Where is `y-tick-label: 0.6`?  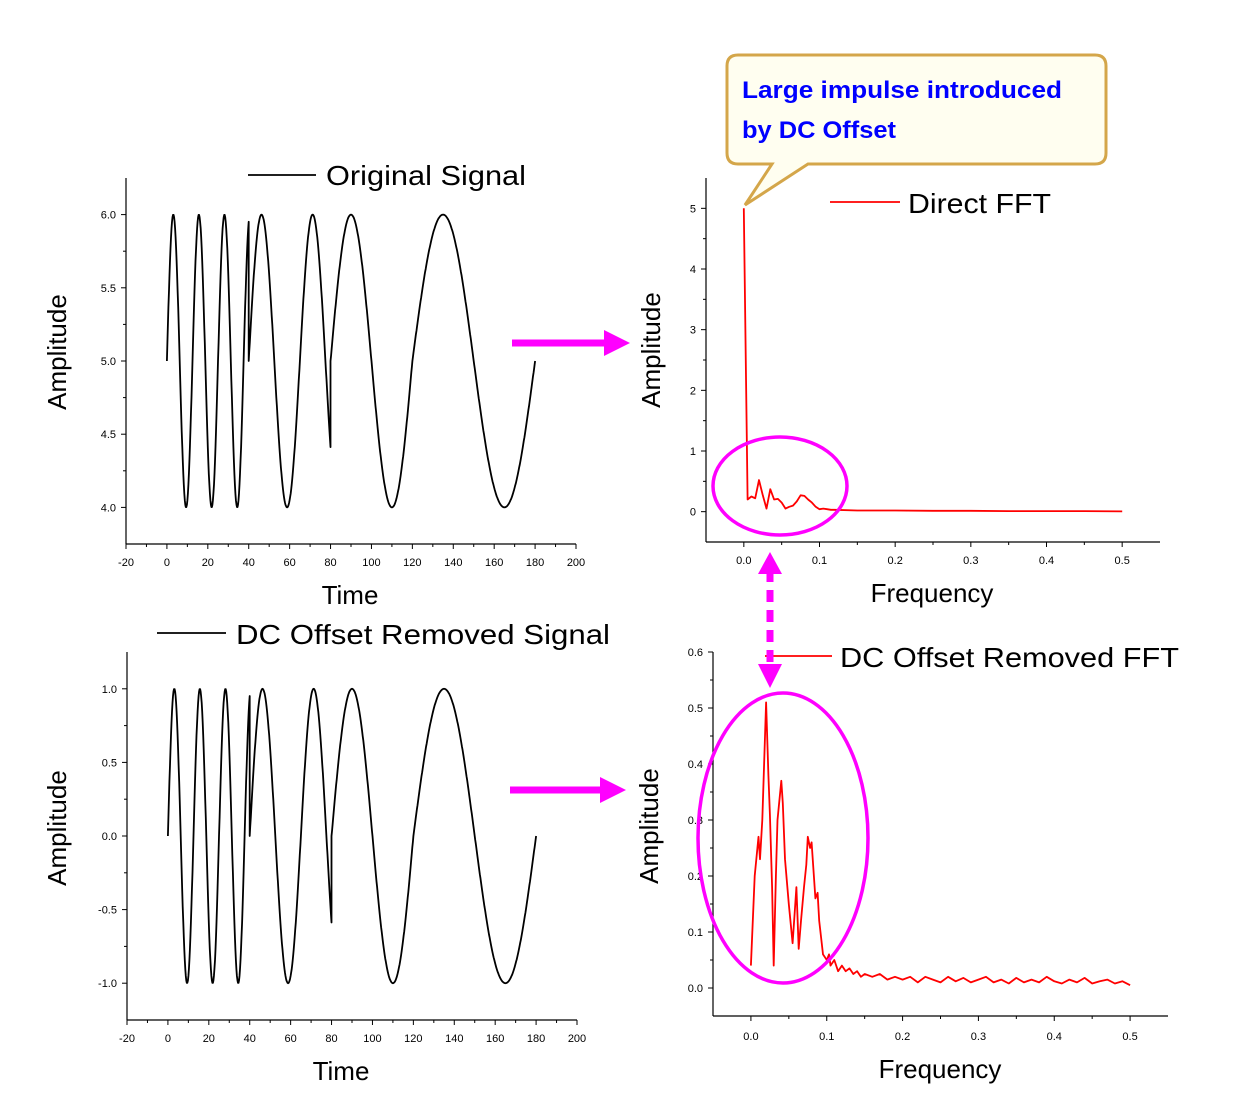
y-tick-label: 0.6 is located at coordinates (695, 653).